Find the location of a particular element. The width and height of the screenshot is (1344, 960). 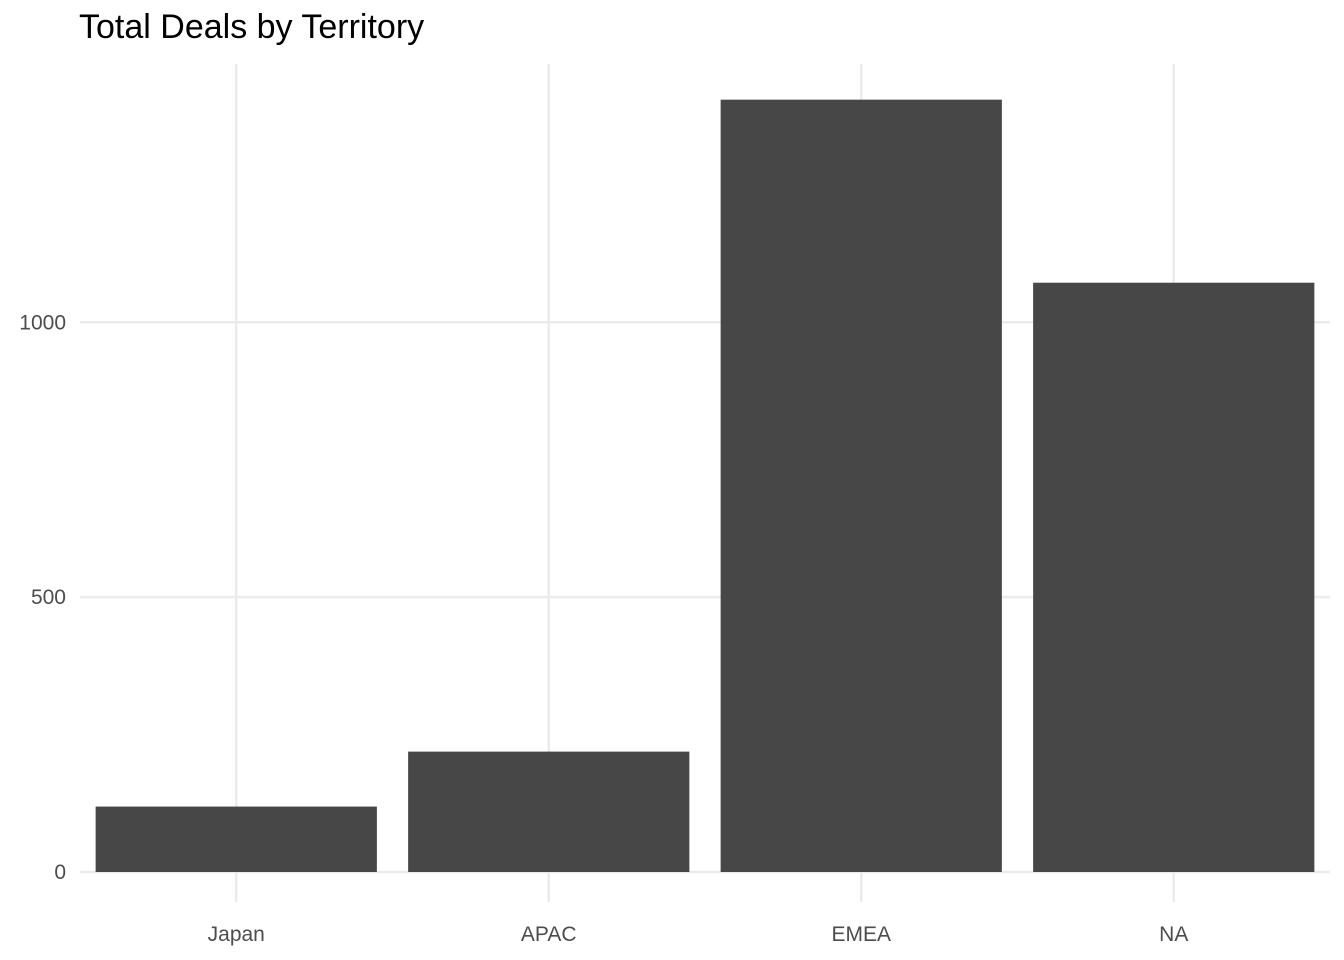

x-tick-label: APAC is located at coordinates (549, 934).